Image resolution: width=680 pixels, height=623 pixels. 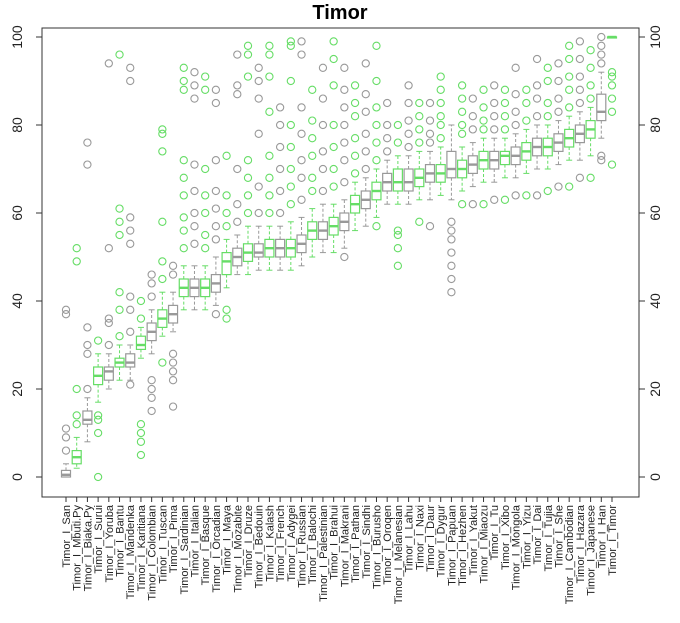 I want to click on category-label-12: Timor_I_Italian, so click(x=195, y=541).